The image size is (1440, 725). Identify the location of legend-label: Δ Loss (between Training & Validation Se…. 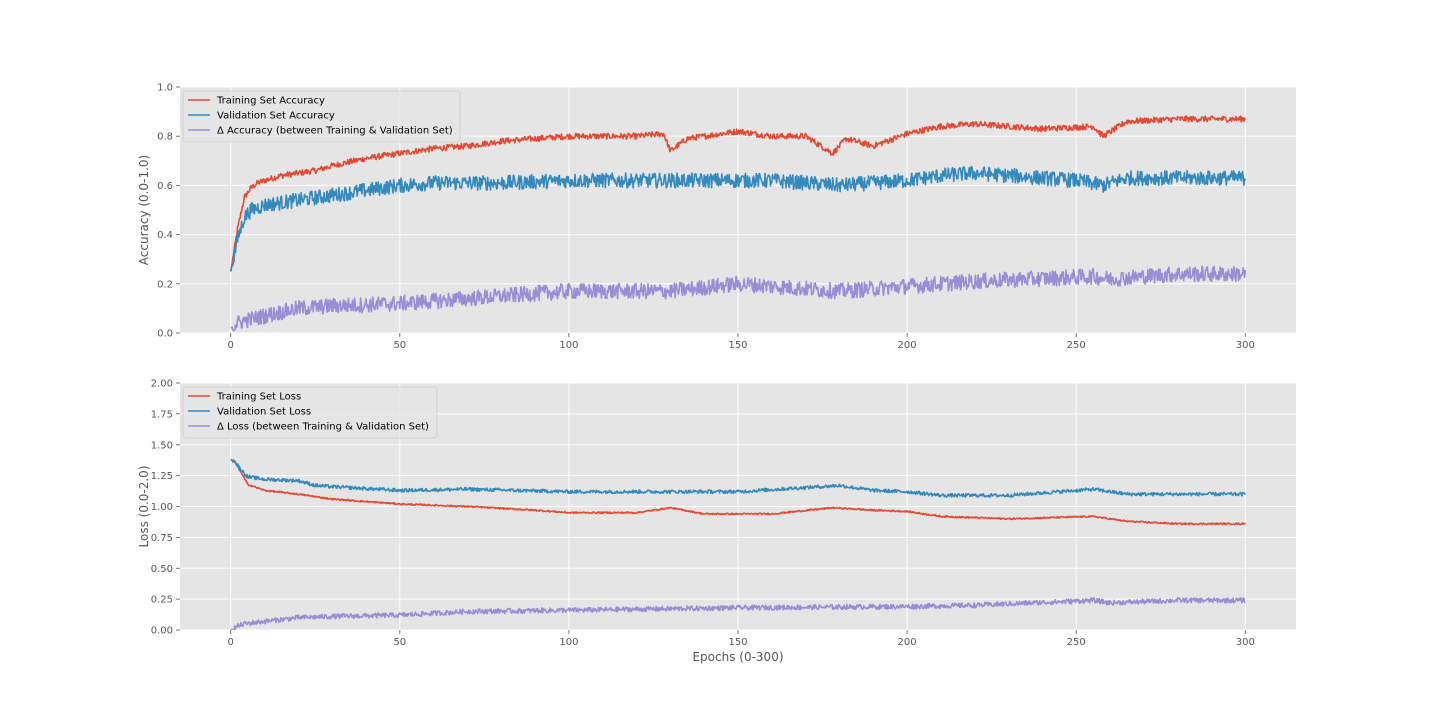
(323, 427).